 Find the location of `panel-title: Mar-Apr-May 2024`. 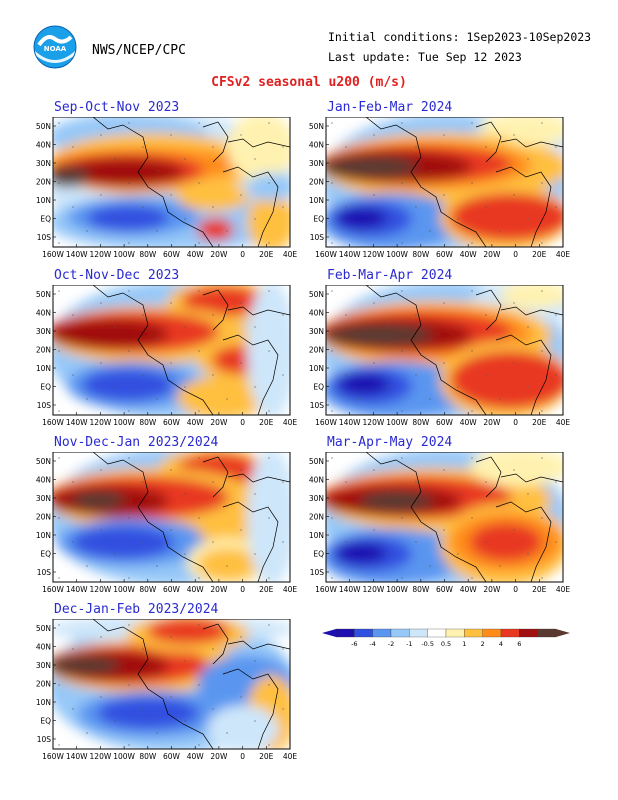

panel-title: Mar-Apr-May 2024 is located at coordinates (390, 442).